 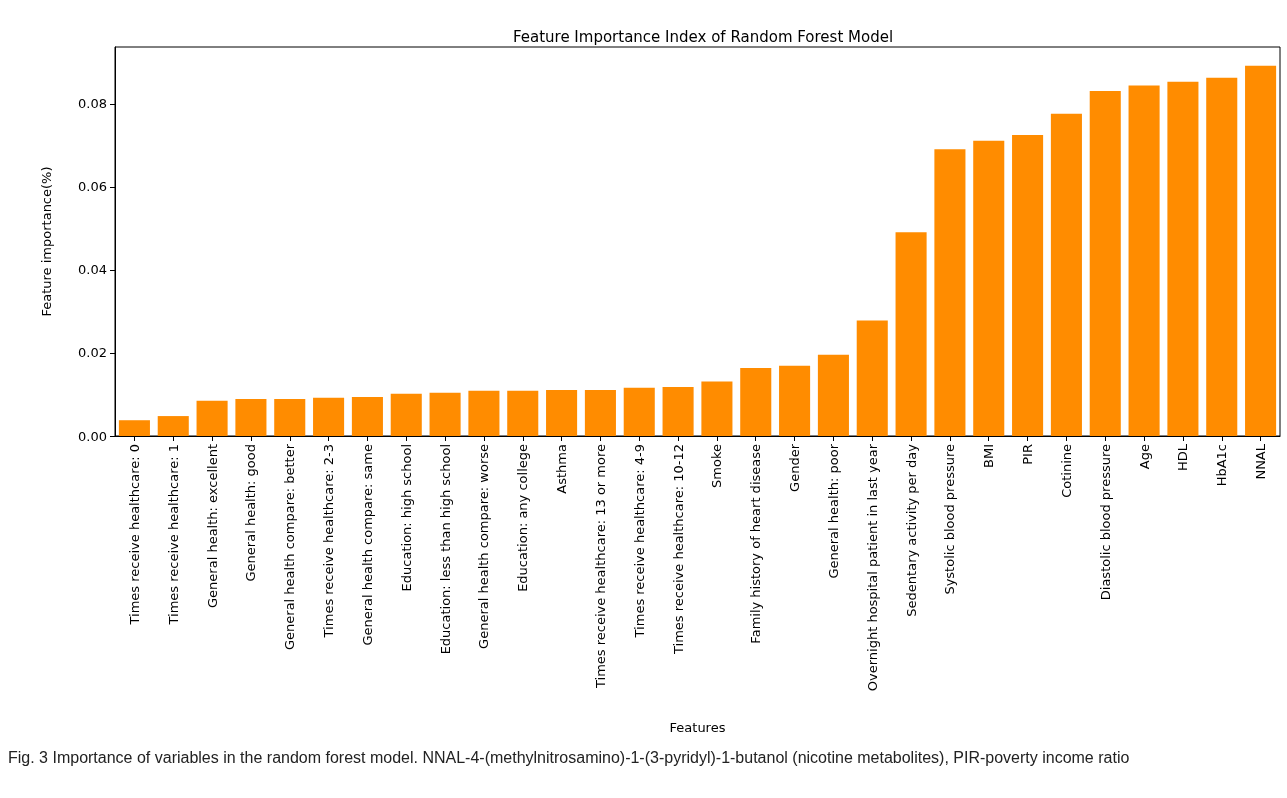 I want to click on x-tick-label: Family history of heart disease, so click(x=756, y=544).